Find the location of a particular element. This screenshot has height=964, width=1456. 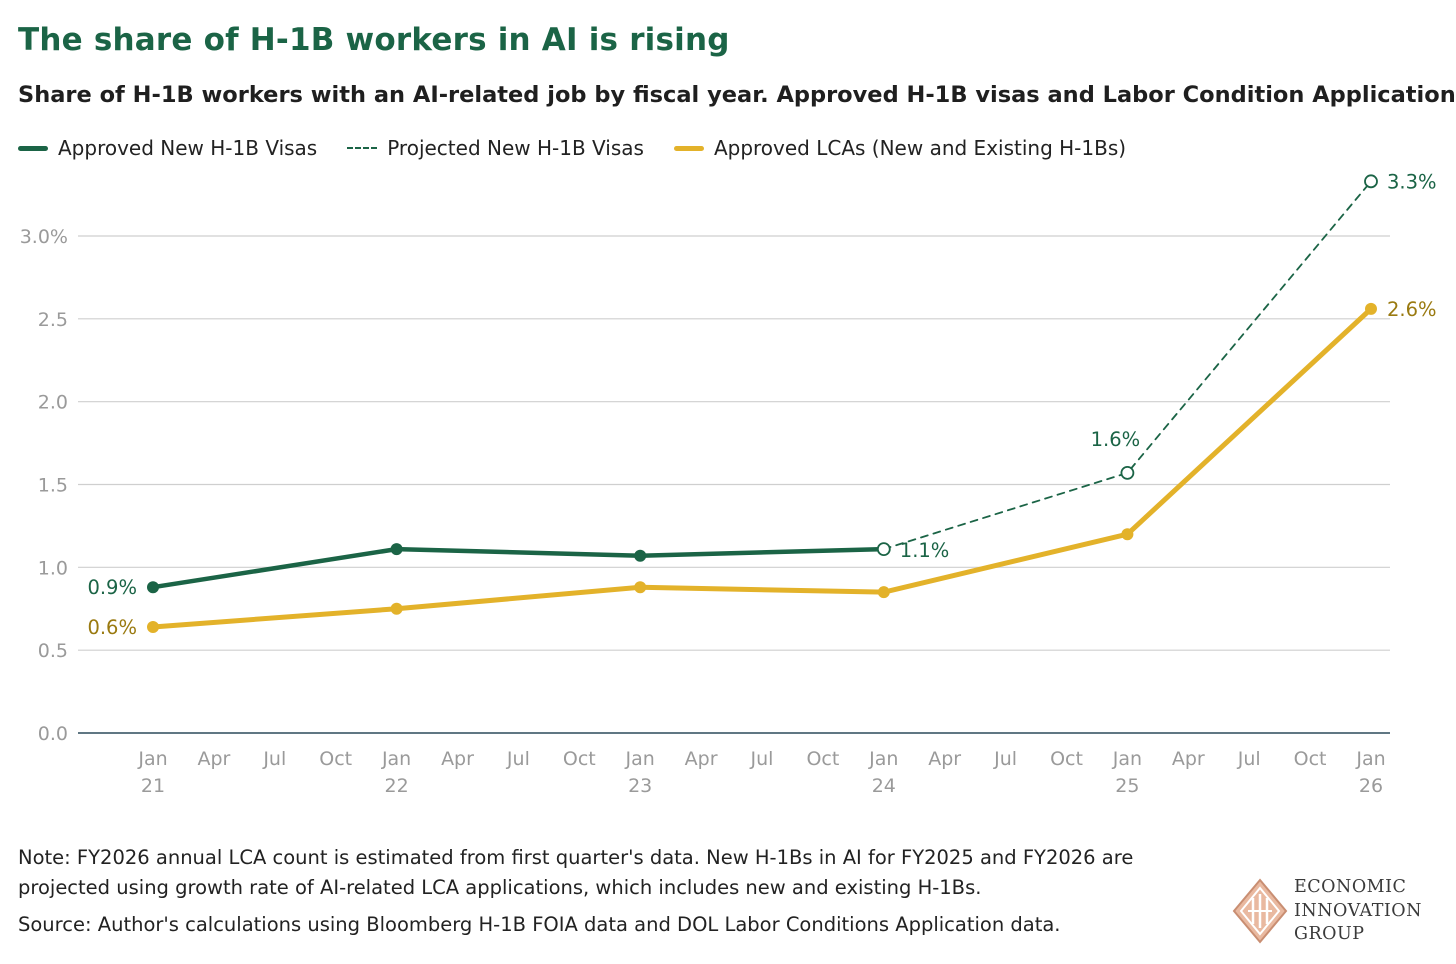

y-tick-label: 0.0 is located at coordinates (53, 734).